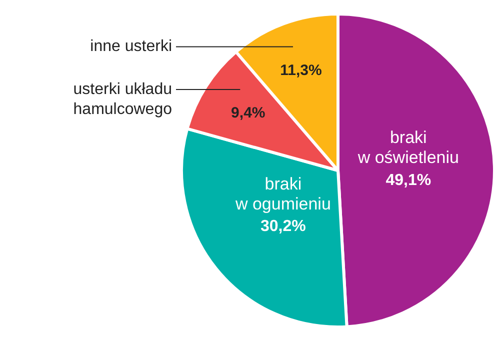  What do you see at coordinates (409, 180) in the screenshot?
I see `data-label: 49,1%` at bounding box center [409, 180].